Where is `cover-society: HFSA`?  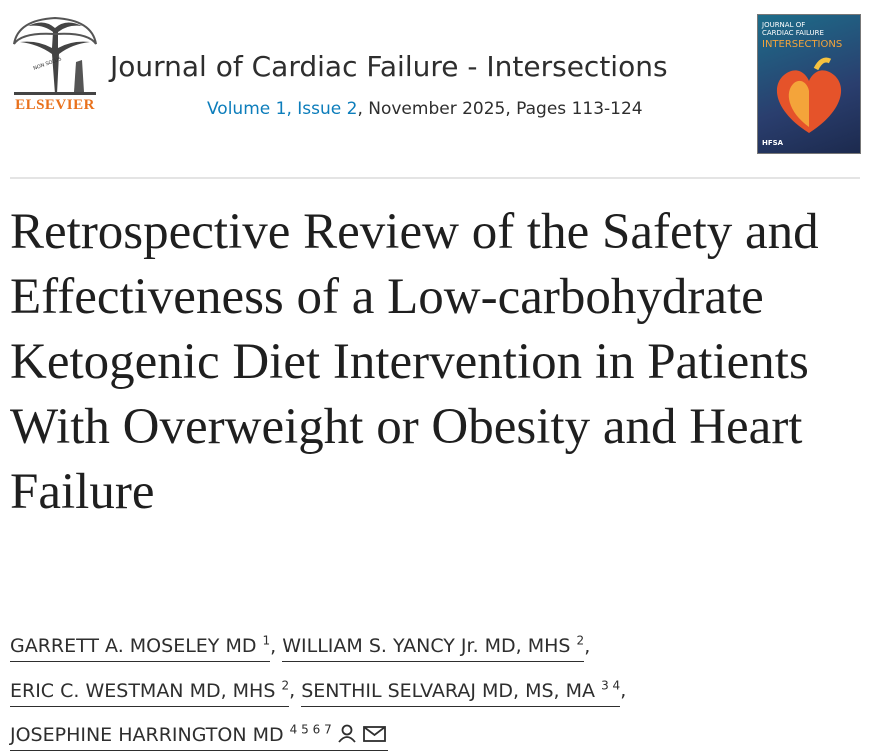 cover-society: HFSA is located at coordinates (773, 143).